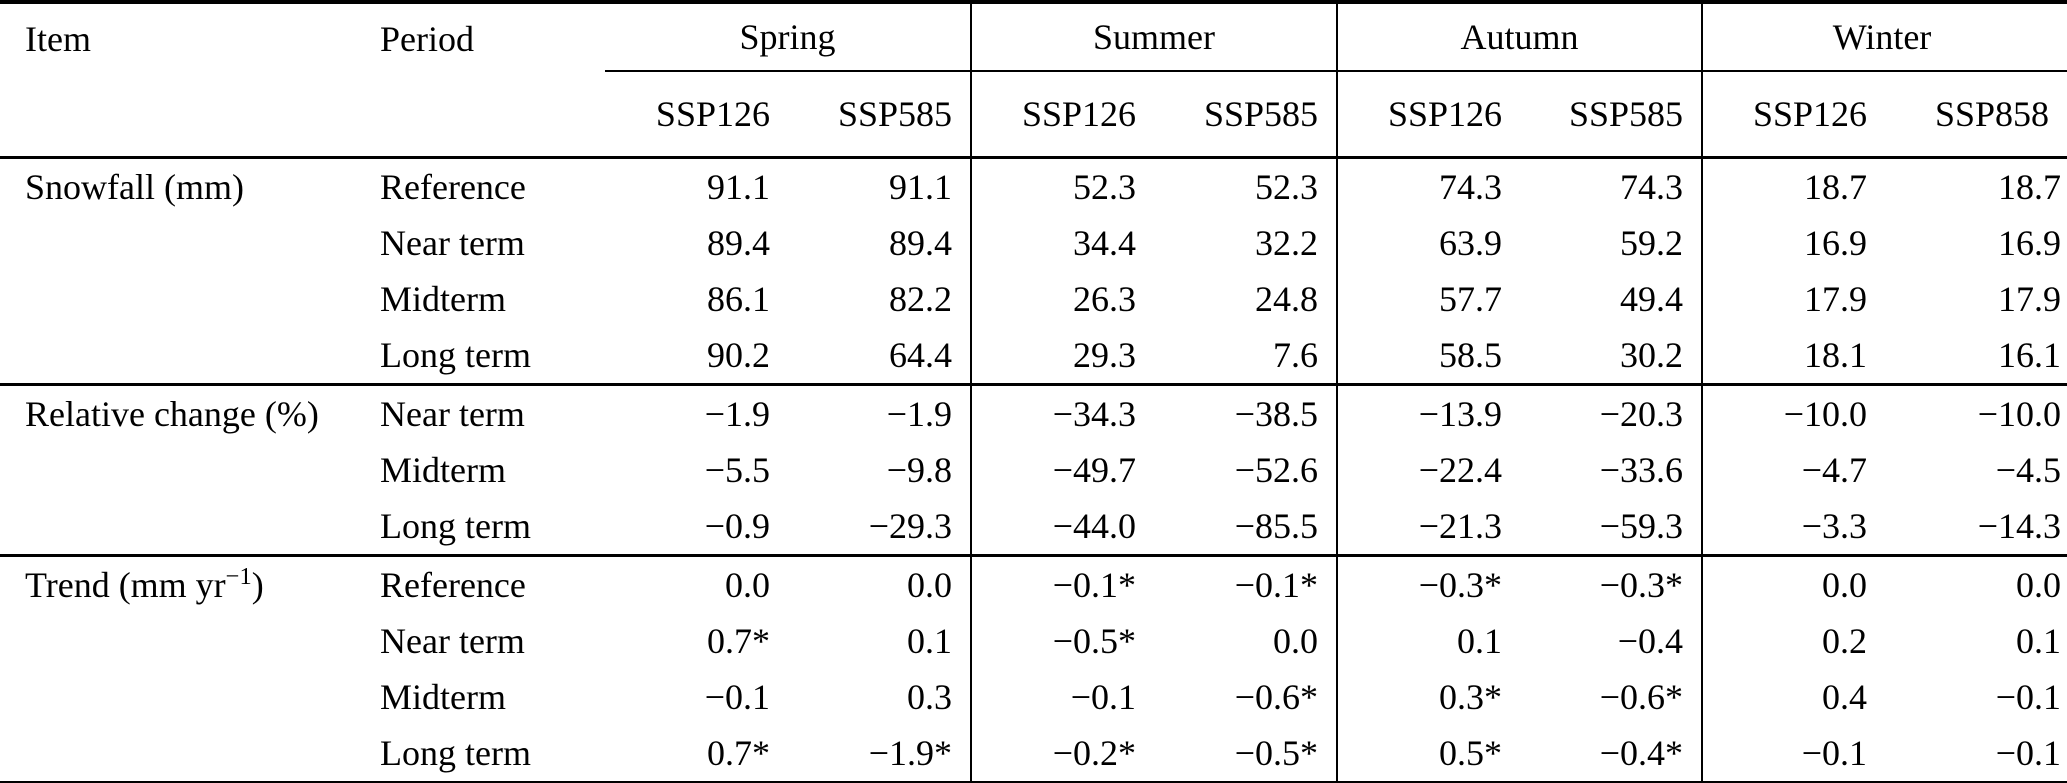  What do you see at coordinates (190, 80) in the screenshot?
I see `item-column-header: Item` at bounding box center [190, 80].